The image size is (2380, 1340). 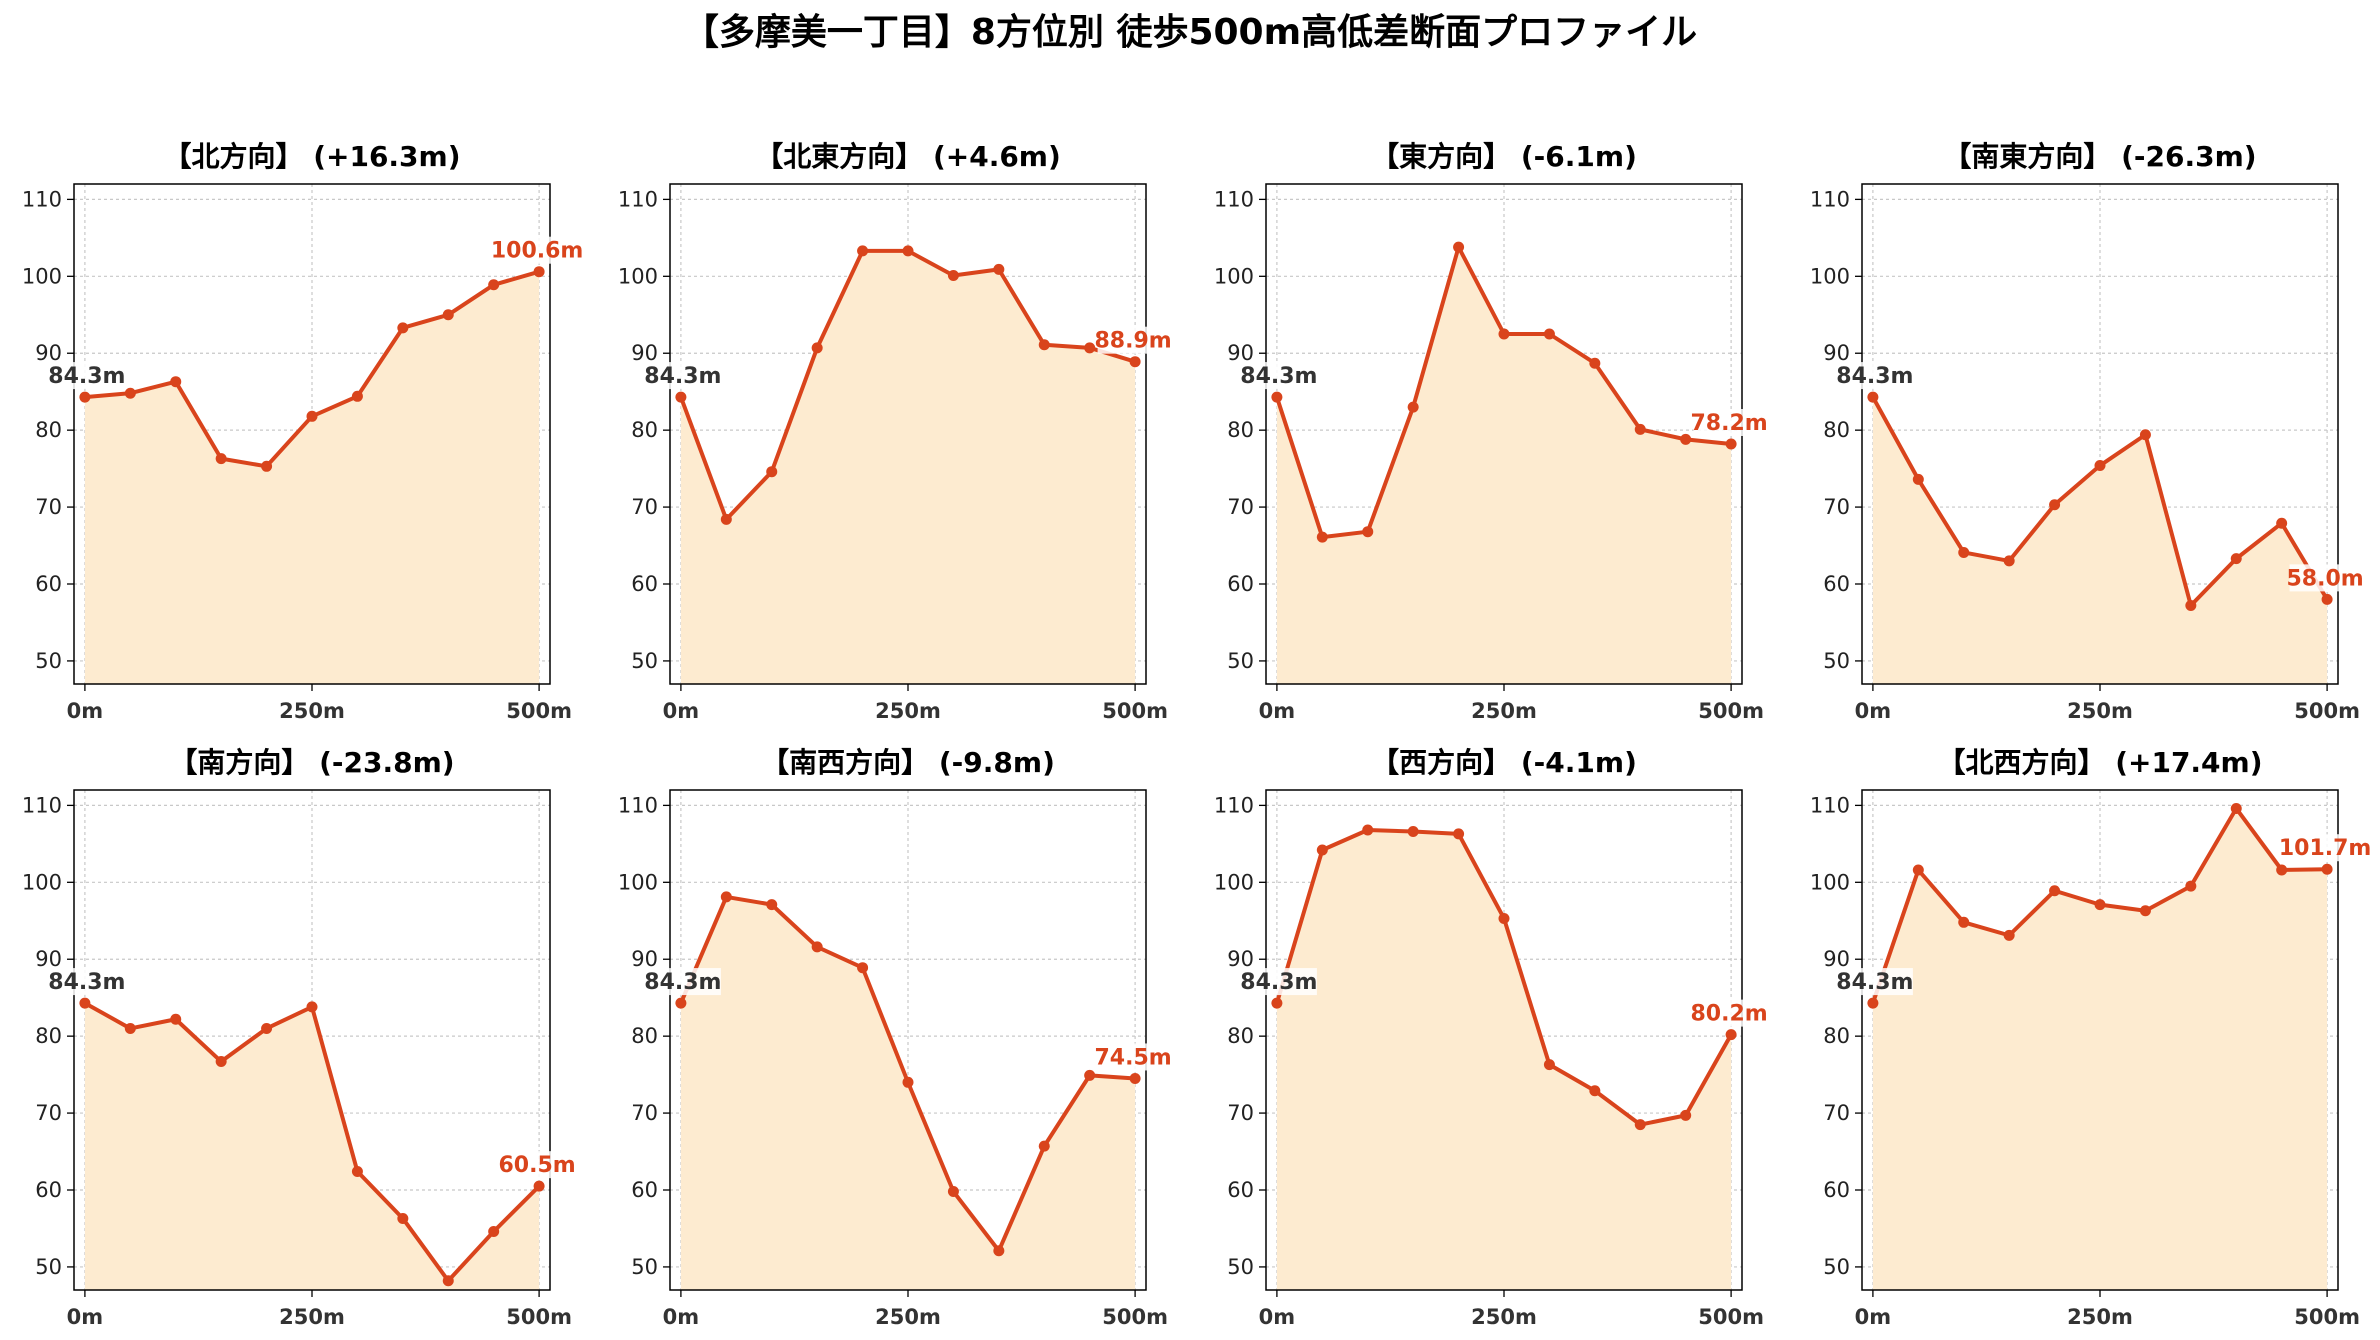 What do you see at coordinates (1504, 762) in the screenshot?
I see `panel-title: 【西方向】 (-4.1m)` at bounding box center [1504, 762].